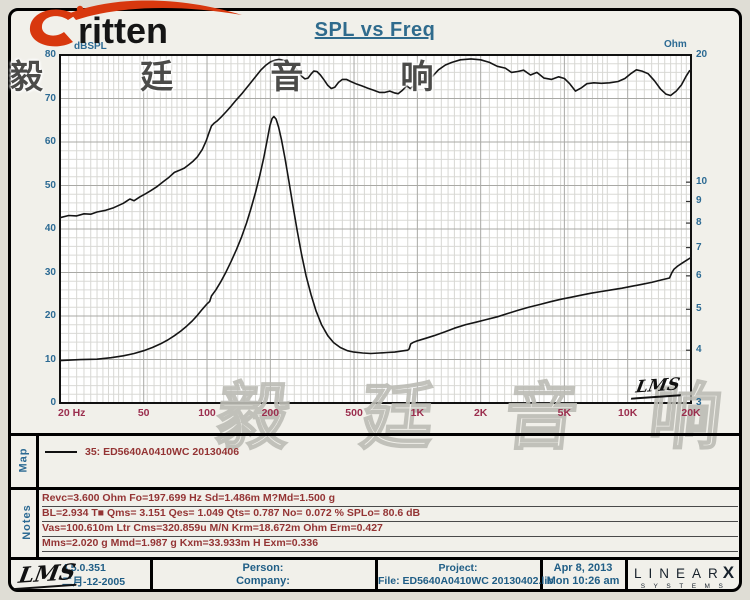 The height and width of the screenshot is (600, 750). What do you see at coordinates (699, 247) in the screenshot?
I see `y-right-tick-7: 7` at bounding box center [699, 247].